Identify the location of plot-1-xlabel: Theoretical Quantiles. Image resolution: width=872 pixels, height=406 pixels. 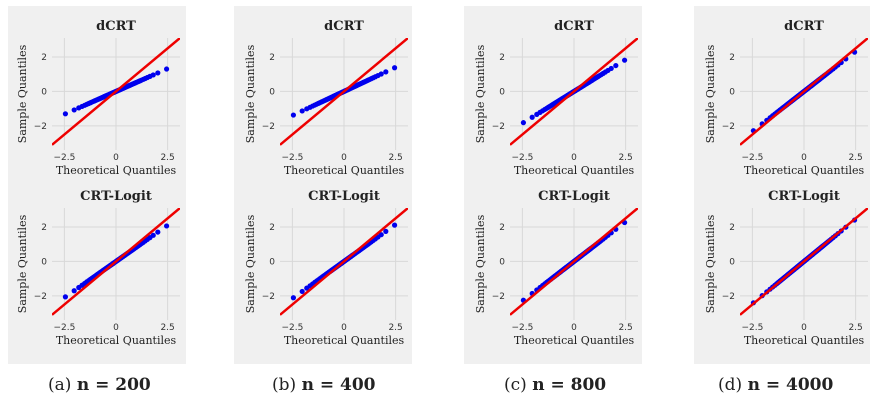
(116, 340).